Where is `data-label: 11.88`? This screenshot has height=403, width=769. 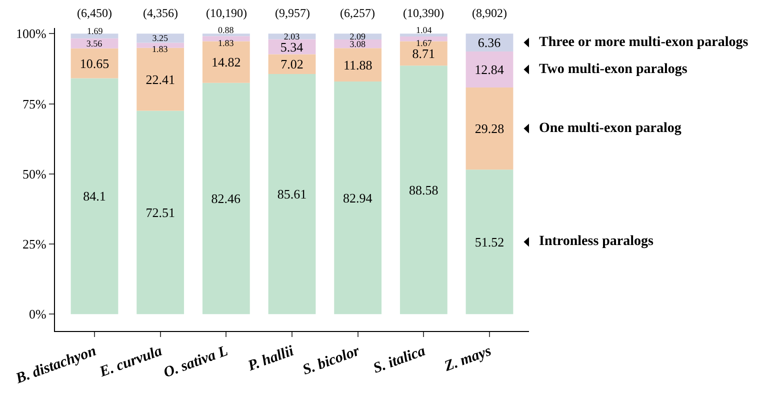 data-label: 11.88 is located at coordinates (357, 64).